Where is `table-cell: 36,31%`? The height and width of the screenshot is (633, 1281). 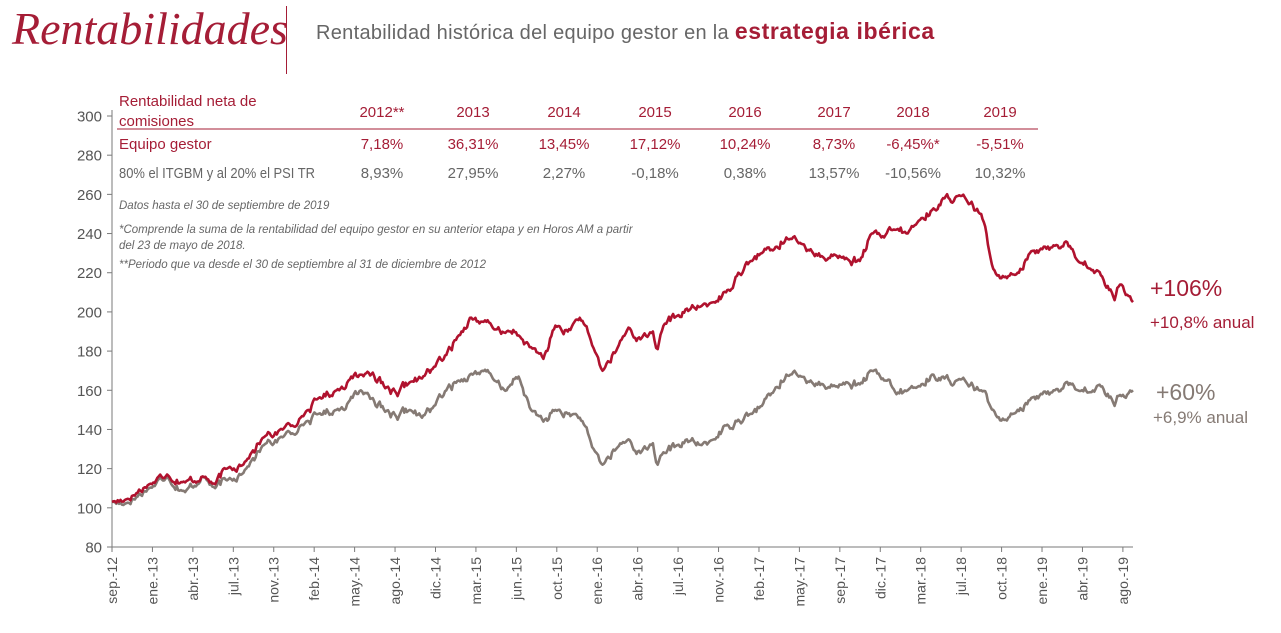
table-cell: 36,31% is located at coordinates (473, 144).